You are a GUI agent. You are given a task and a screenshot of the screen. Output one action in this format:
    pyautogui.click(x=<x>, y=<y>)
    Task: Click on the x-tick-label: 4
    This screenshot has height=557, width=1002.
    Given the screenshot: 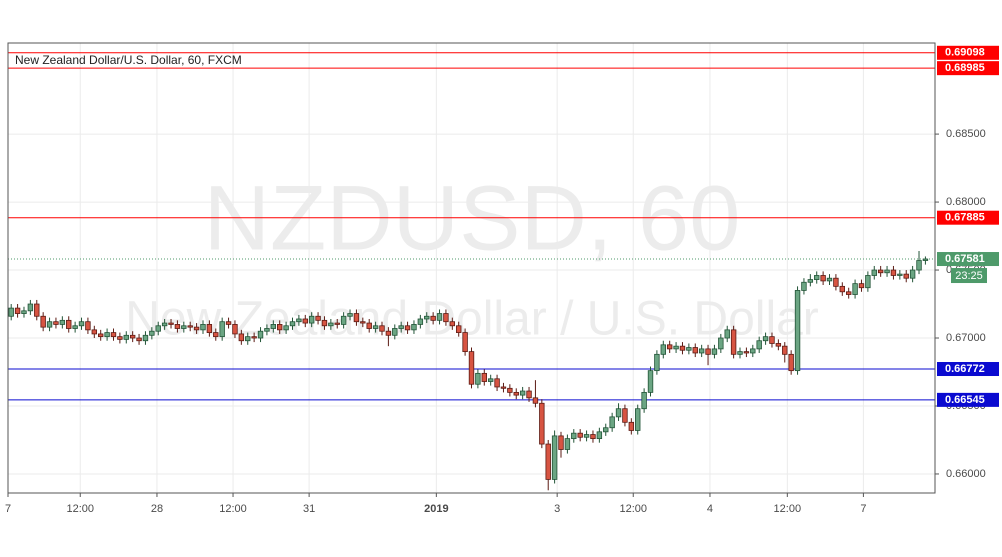 What is the action you would take?
    pyautogui.click(x=710, y=509)
    